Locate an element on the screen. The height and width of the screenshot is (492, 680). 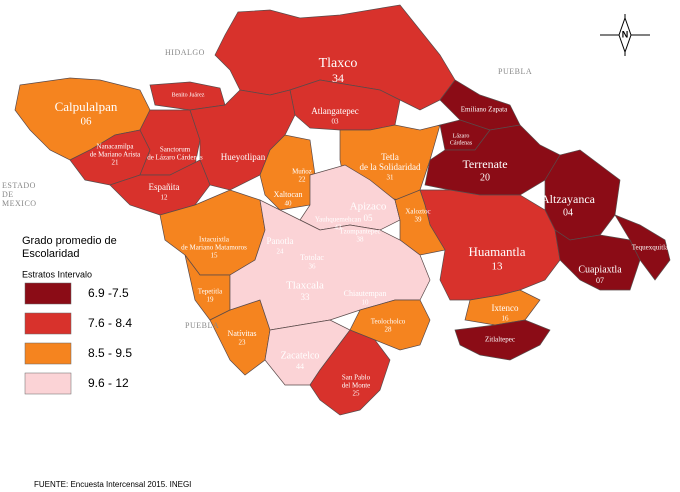
legend-label: 8.5 - 9.5 is located at coordinates (110, 353).